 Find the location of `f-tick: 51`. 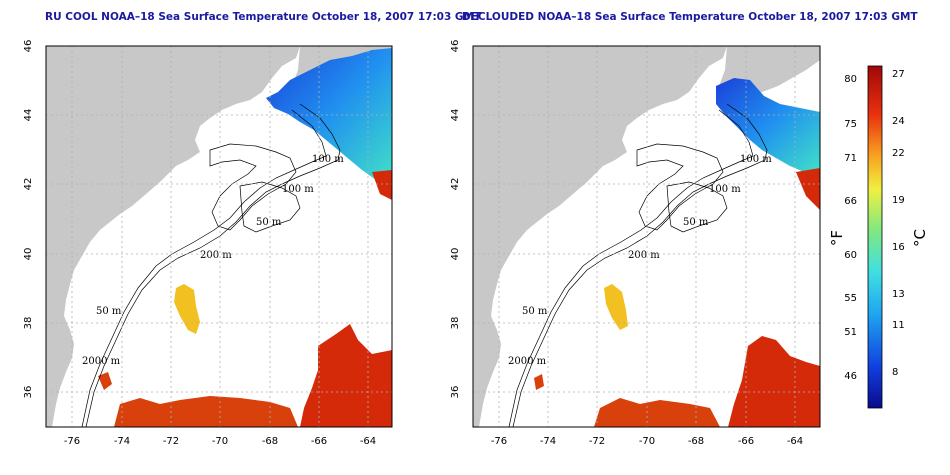

f-tick: 51 is located at coordinates (850, 332).